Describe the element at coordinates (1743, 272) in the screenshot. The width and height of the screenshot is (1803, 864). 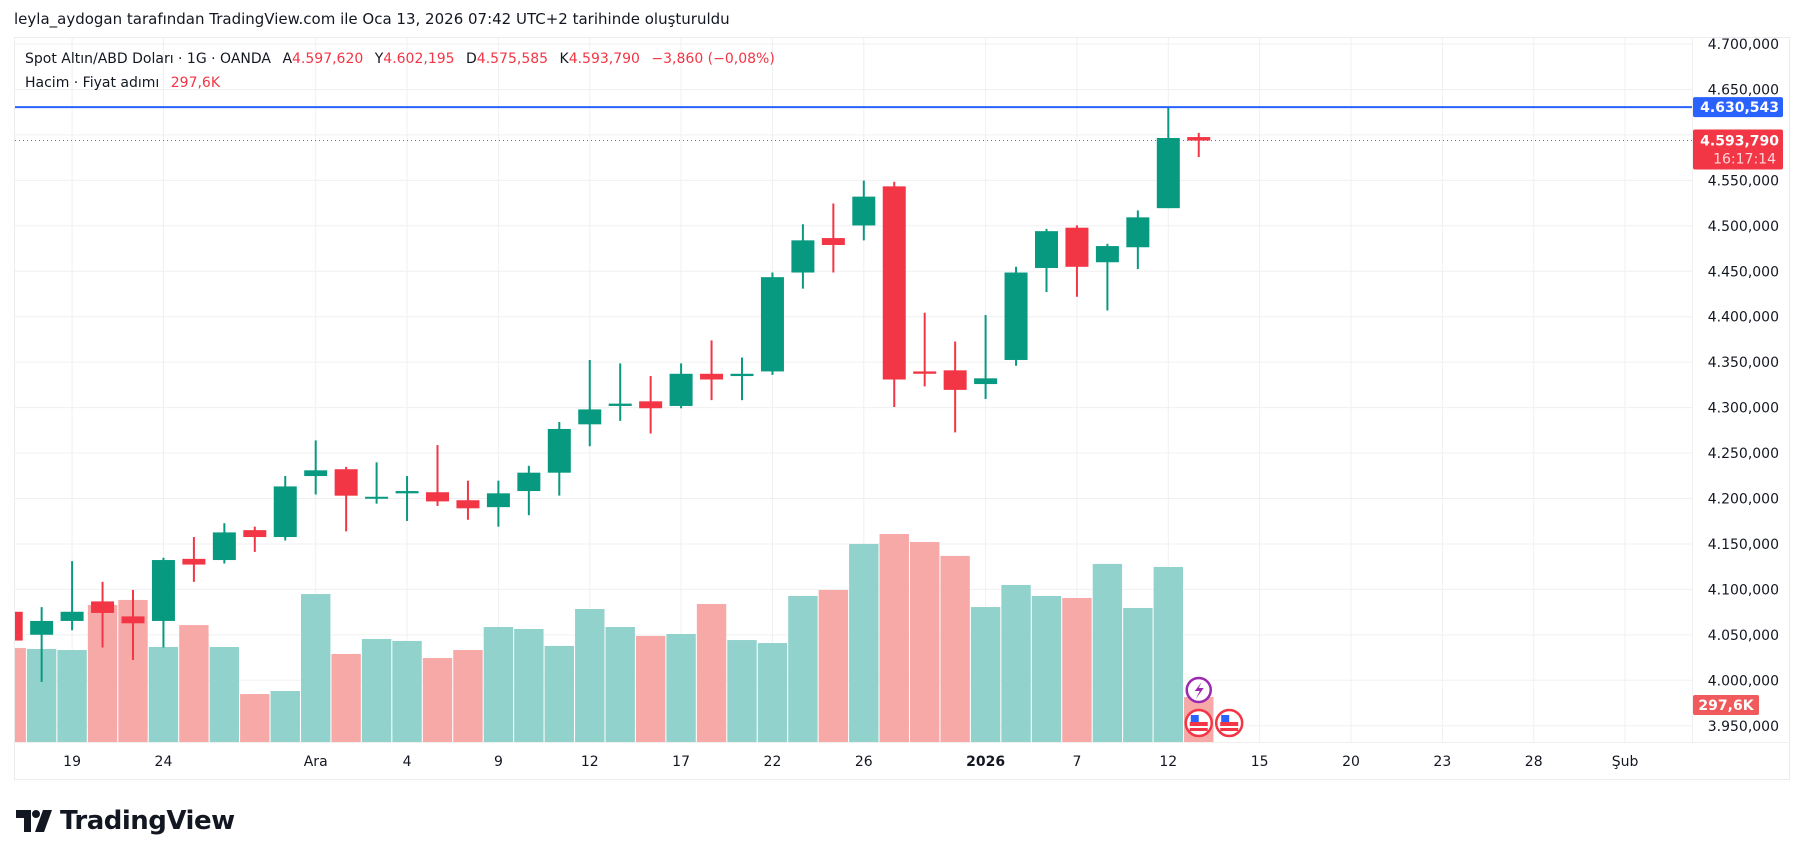
I see `y-tick-label: 4.450,000` at that location.